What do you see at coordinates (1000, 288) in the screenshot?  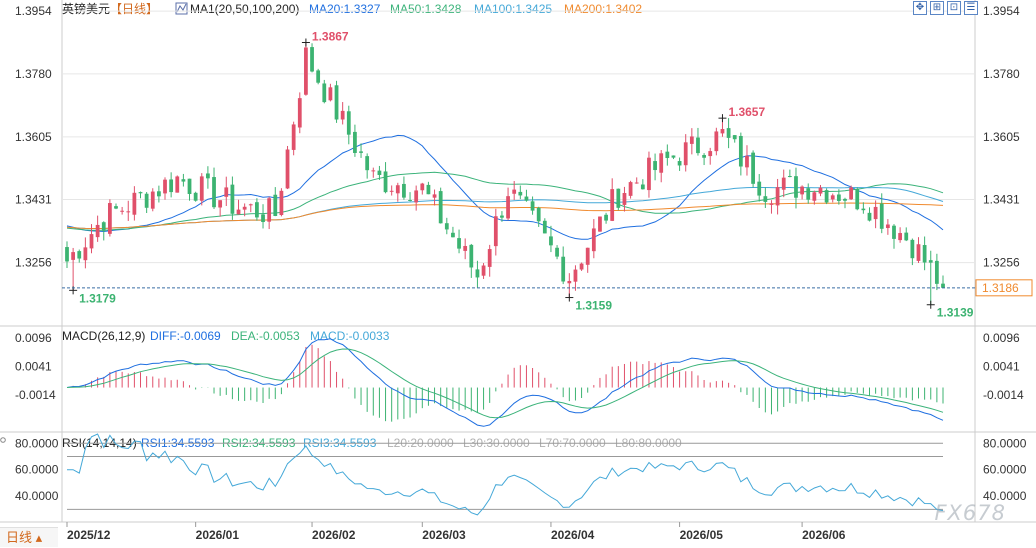 I see `current-price-label: 1.3186` at bounding box center [1000, 288].